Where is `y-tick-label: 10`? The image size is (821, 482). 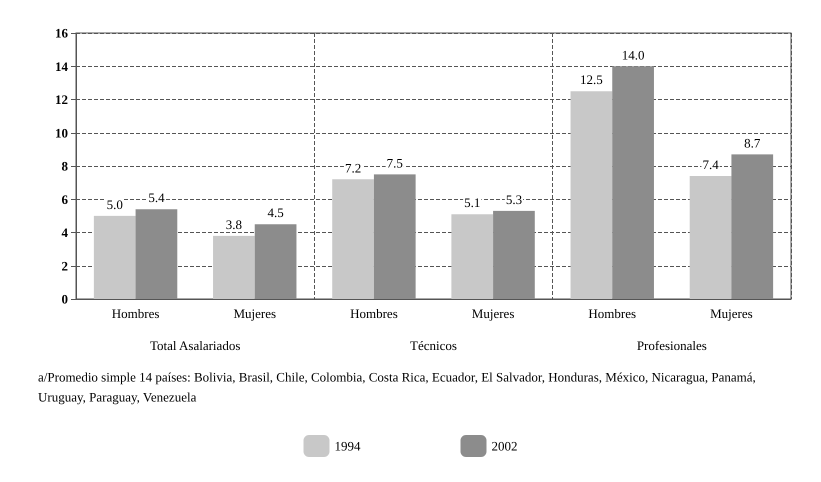 y-tick-label: 10 is located at coordinates (61, 132).